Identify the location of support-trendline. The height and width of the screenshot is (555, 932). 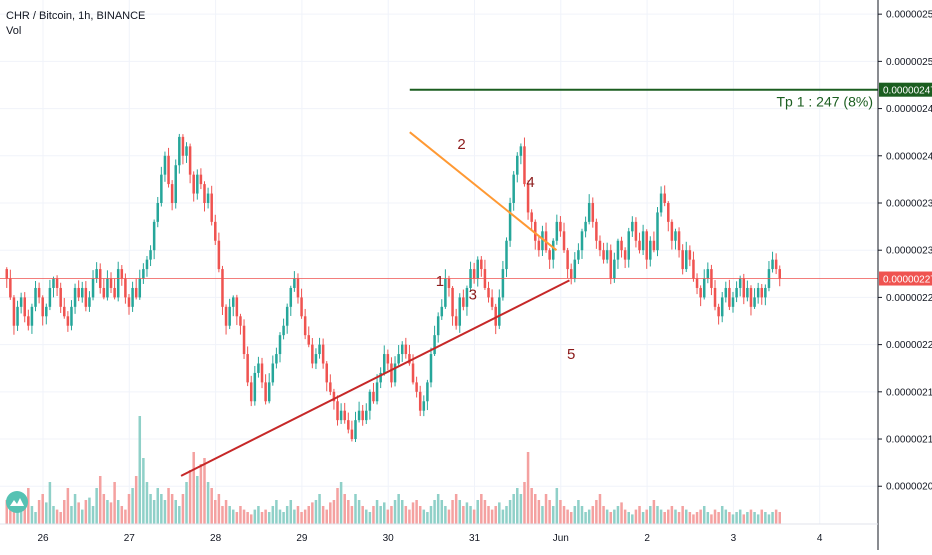
(375, 378).